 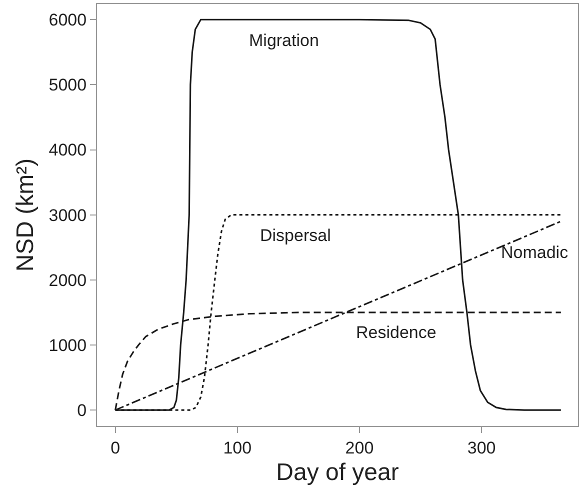 What do you see at coordinates (359, 448) in the screenshot?
I see `x-tick-label: 200` at bounding box center [359, 448].